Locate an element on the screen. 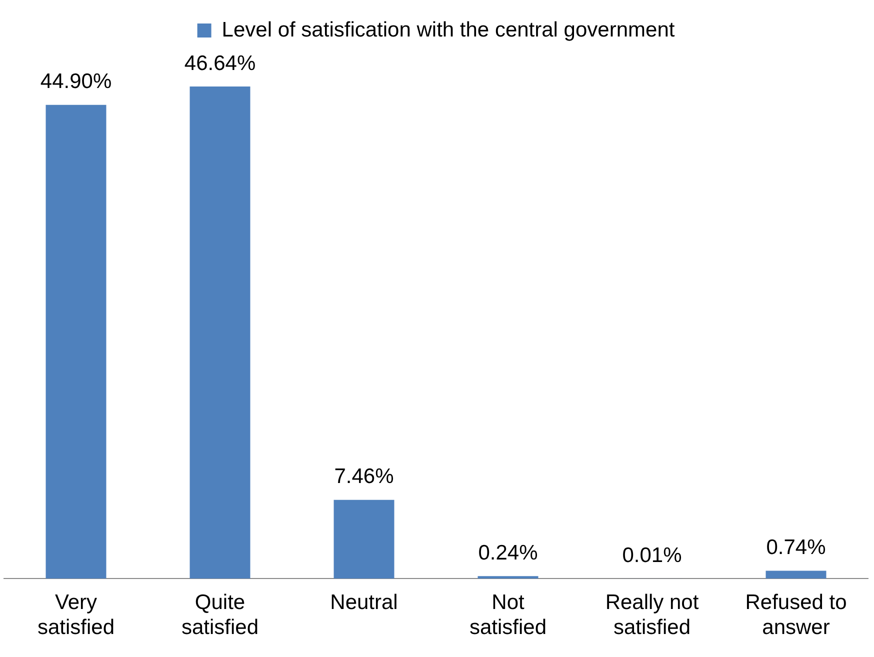 This screenshot has height=657, width=874. x-tick-label: Really not satisfied is located at coordinates (652, 615).